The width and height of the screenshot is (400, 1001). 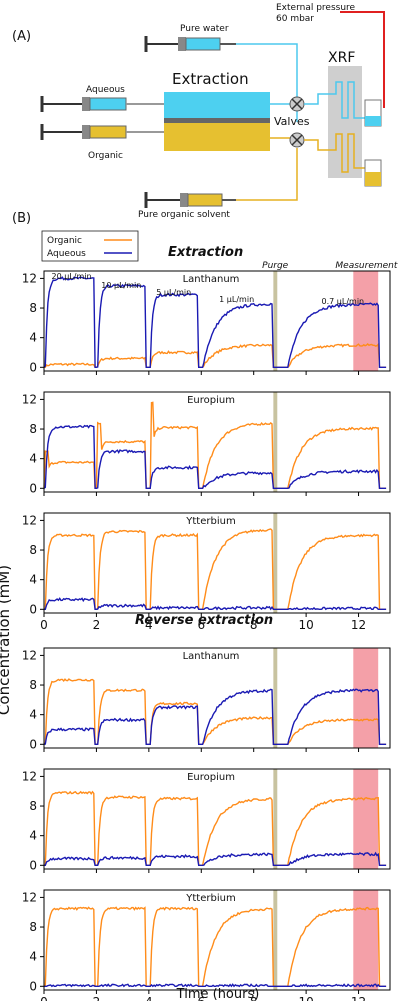 What do you see at coordinates (149, 998) in the screenshot?
I see `x-tick-label: 4` at bounding box center [149, 998].